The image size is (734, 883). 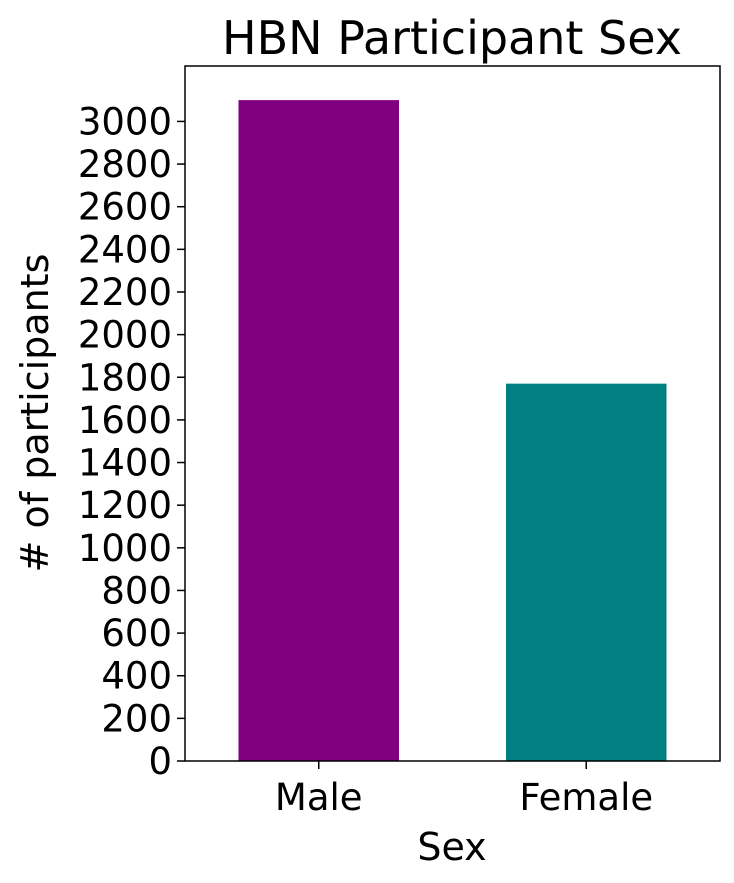 What do you see at coordinates (136, 633) in the screenshot?
I see `y-tick-label: 600` at bounding box center [136, 633].